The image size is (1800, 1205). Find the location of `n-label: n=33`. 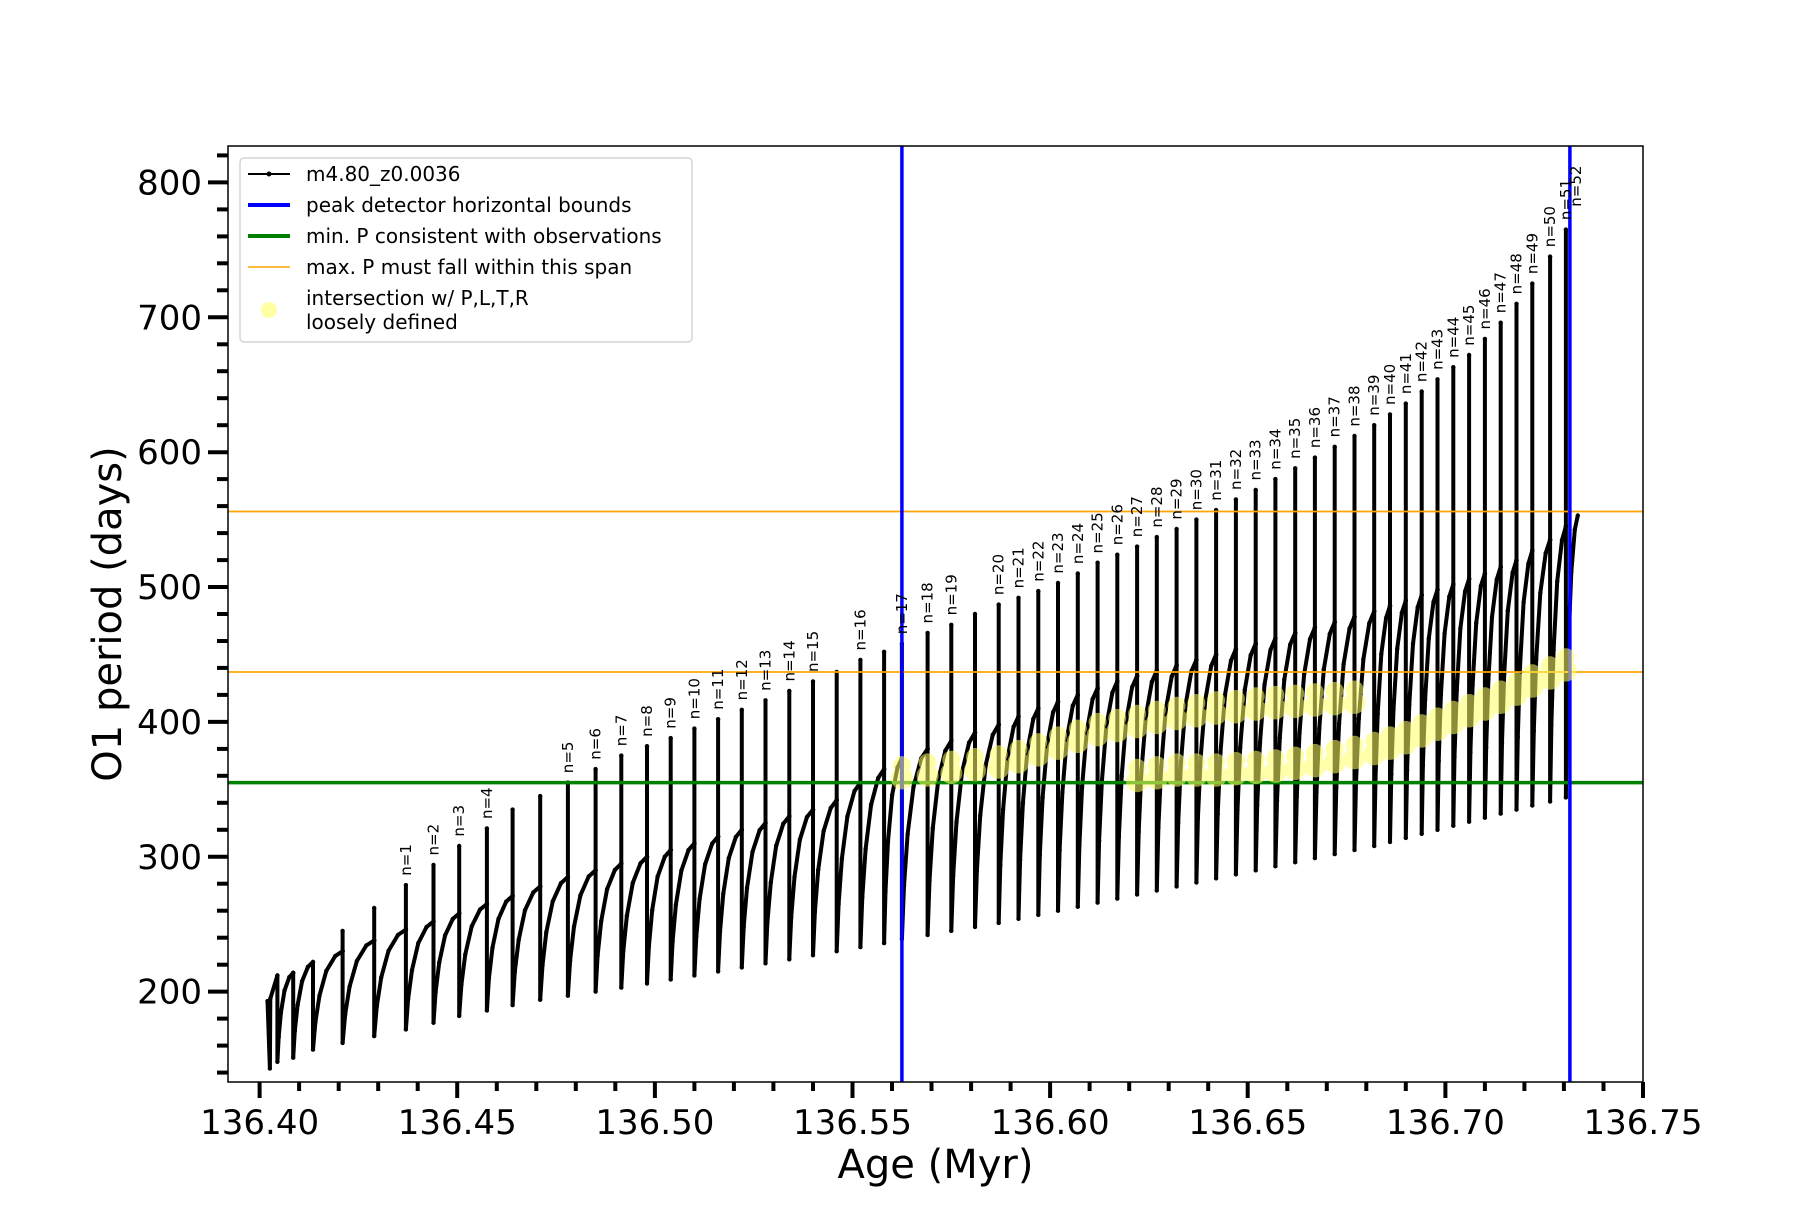

n-label: n=33 is located at coordinates (1256, 459).